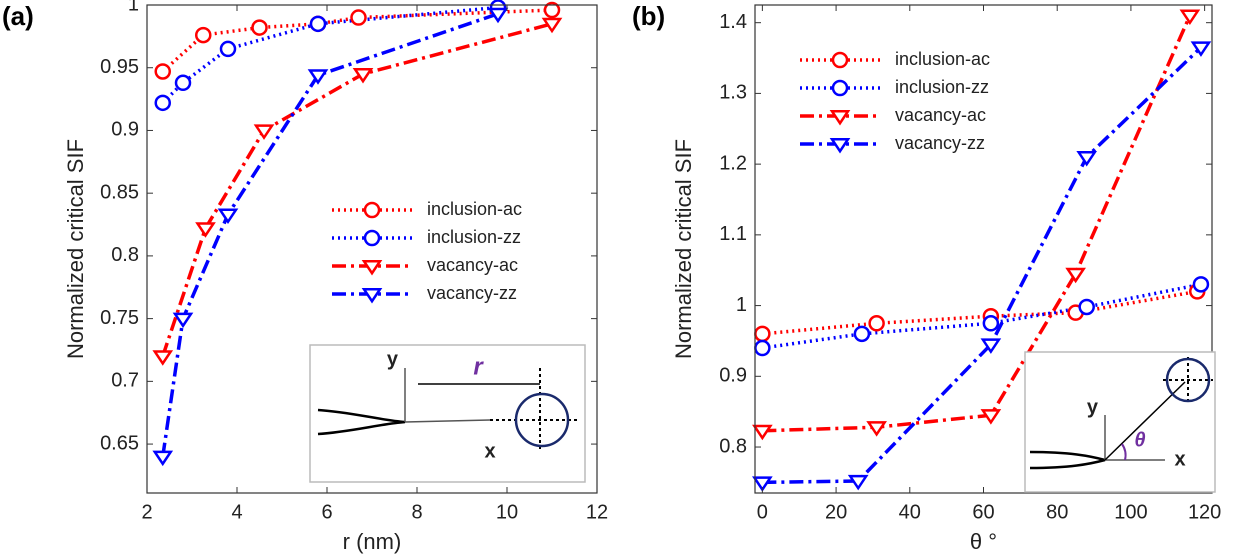 This screenshot has height=557, width=1256. Describe the element at coordinates (733, 93) in the screenshot. I see `y-tick-label: 1.3` at that location.